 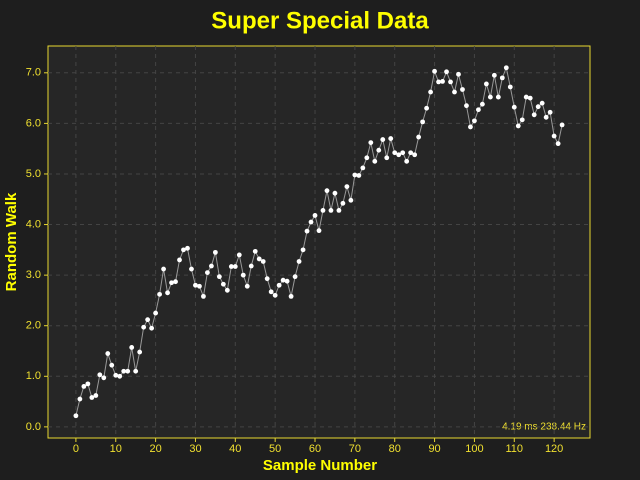 I want to click on y-axis-label: Random Walk, so click(x=11, y=241).